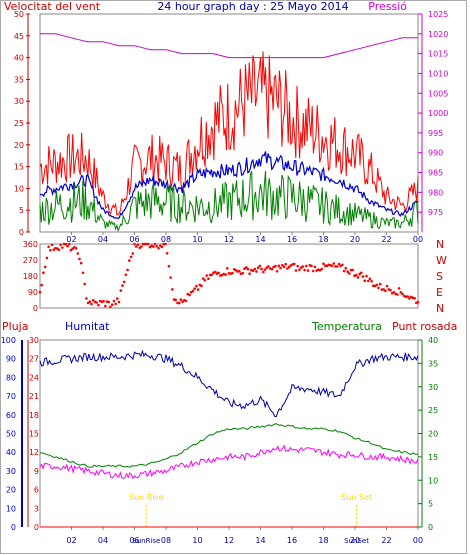 The image size is (470, 555). What do you see at coordinates (346, 326) in the screenshot?
I see `temperature-title: Temperatura` at bounding box center [346, 326].